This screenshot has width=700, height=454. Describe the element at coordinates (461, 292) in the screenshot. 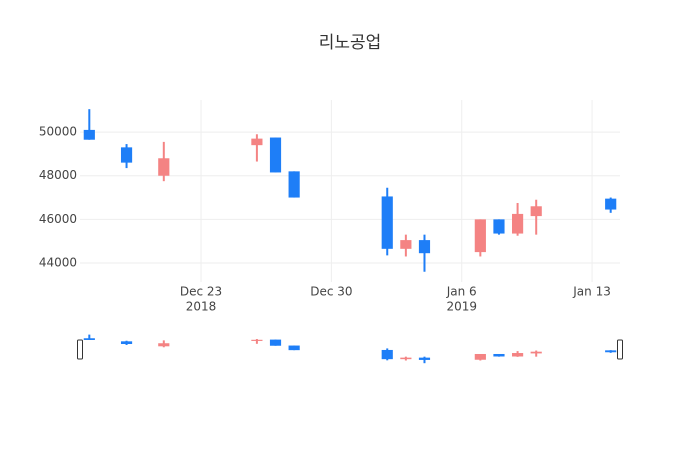

I see `x-tick-label: Jan 6` at that location.